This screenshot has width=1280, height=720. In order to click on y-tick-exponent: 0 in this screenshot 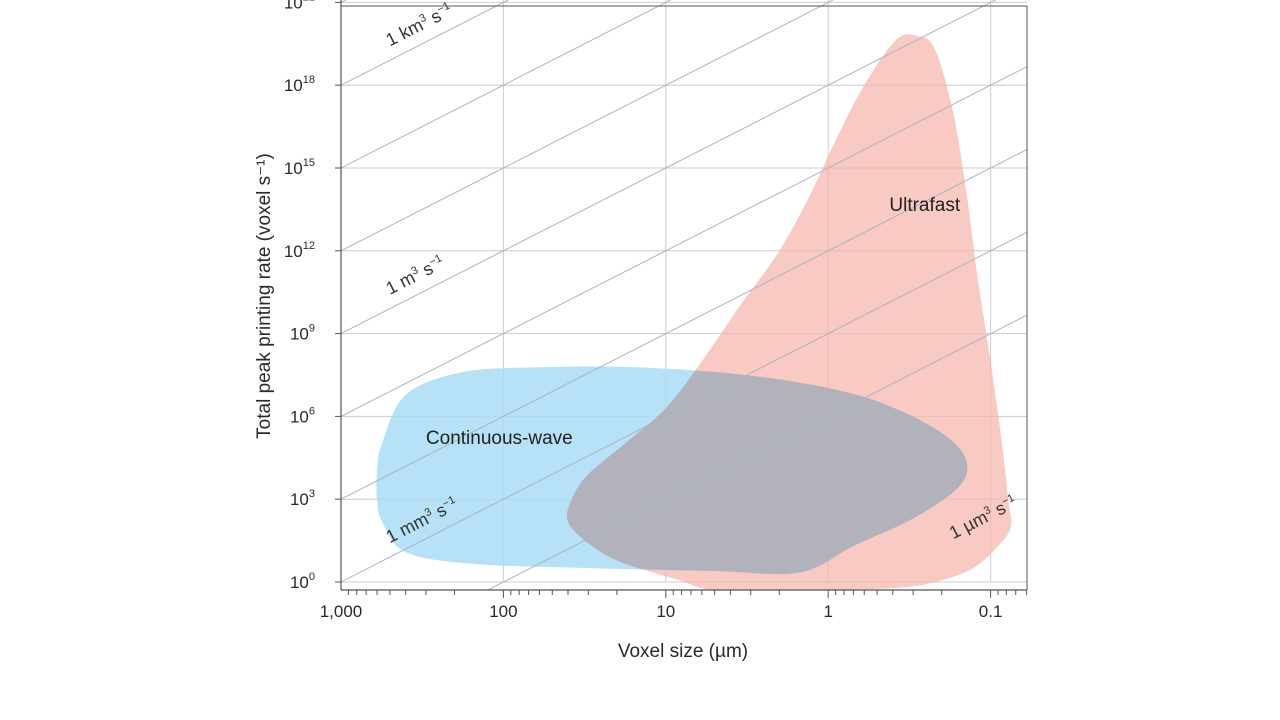, I will do `click(312, 577)`.